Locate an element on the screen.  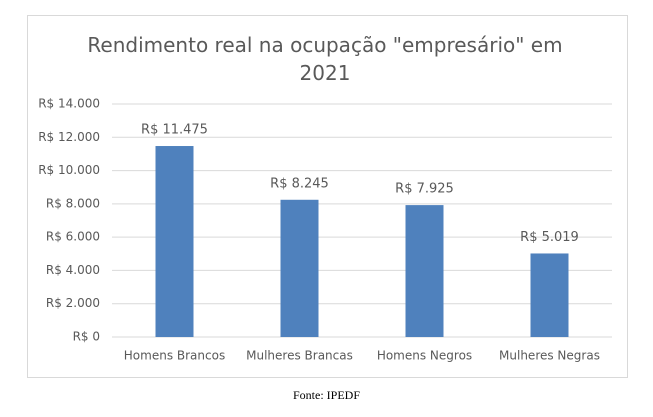
x-tick-label: Homens Negros is located at coordinates (424, 356).